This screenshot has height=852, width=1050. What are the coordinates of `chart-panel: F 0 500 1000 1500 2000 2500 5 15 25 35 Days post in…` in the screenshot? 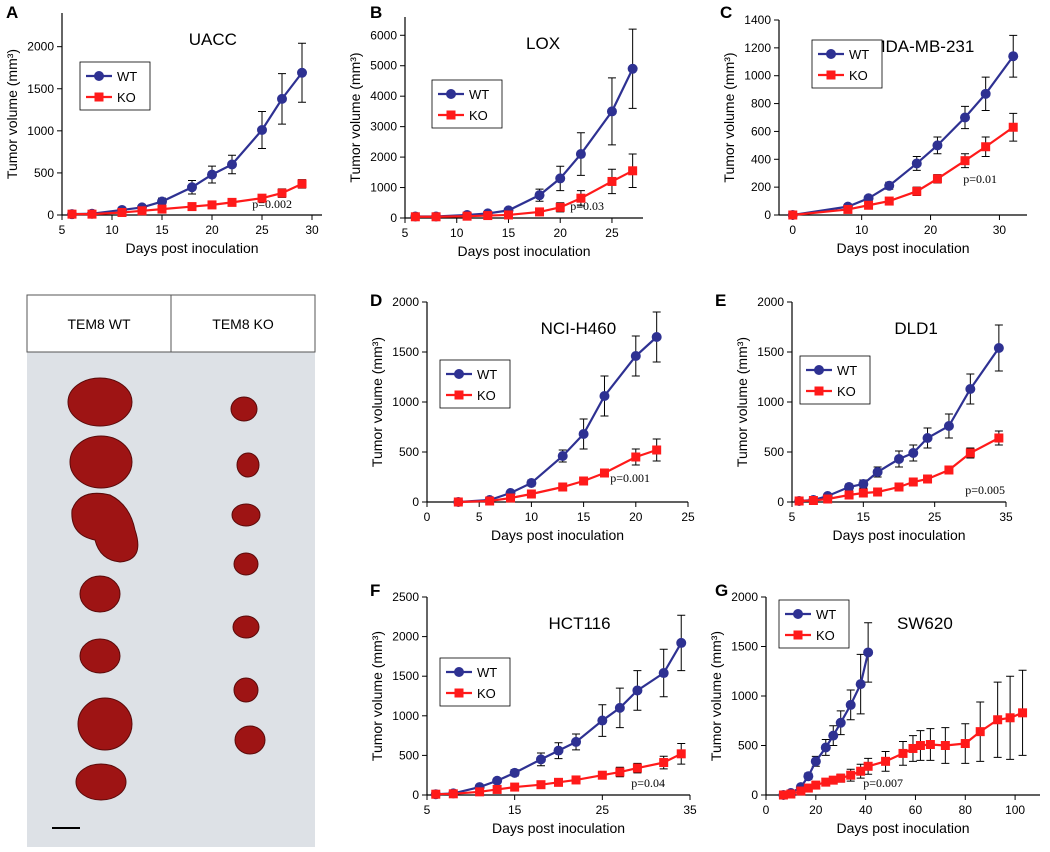 It's located at (533, 708).